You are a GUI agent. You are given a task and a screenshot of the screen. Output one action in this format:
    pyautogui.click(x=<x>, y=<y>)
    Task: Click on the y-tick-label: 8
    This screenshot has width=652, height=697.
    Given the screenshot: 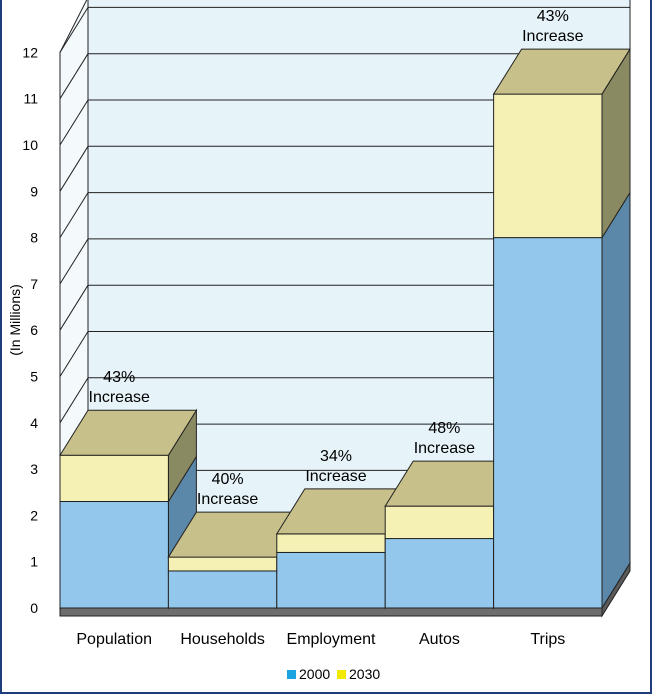 What is the action you would take?
    pyautogui.click(x=34, y=238)
    